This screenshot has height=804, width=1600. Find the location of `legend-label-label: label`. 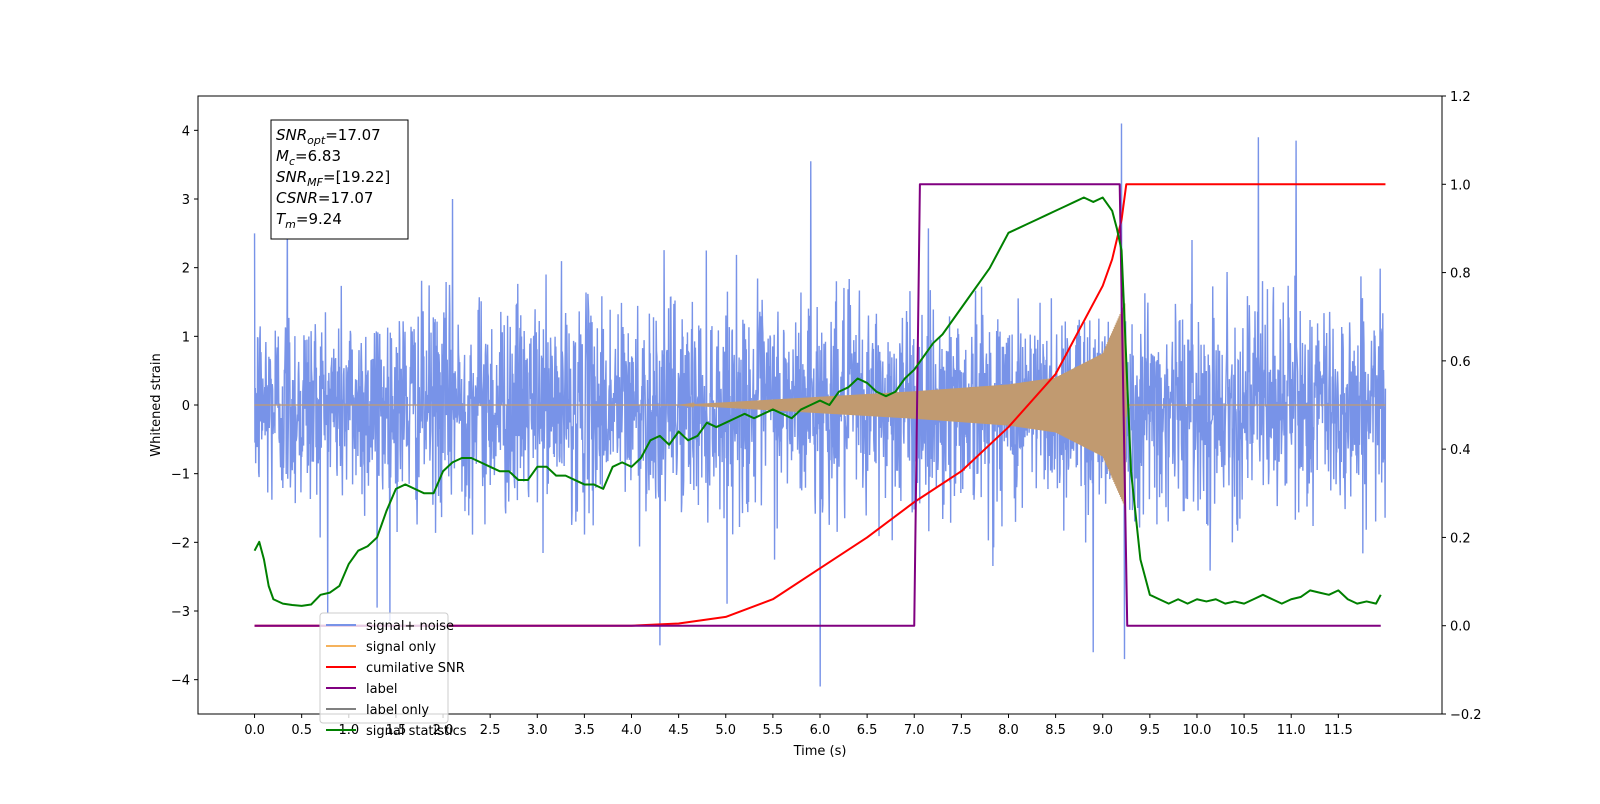

legend-label-label: label is located at coordinates (381, 689).